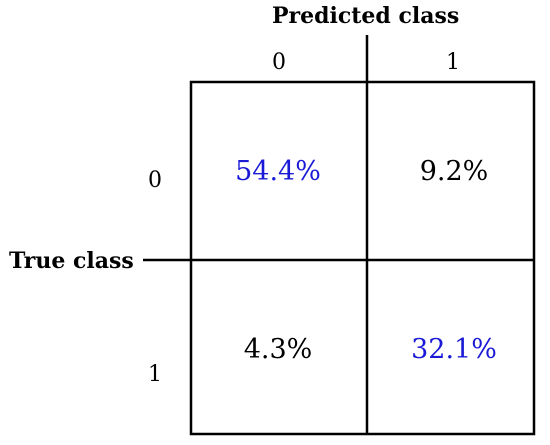 This screenshot has height=445, width=550. I want to click on cell-true1-pred0: 4.3%, so click(278, 349).